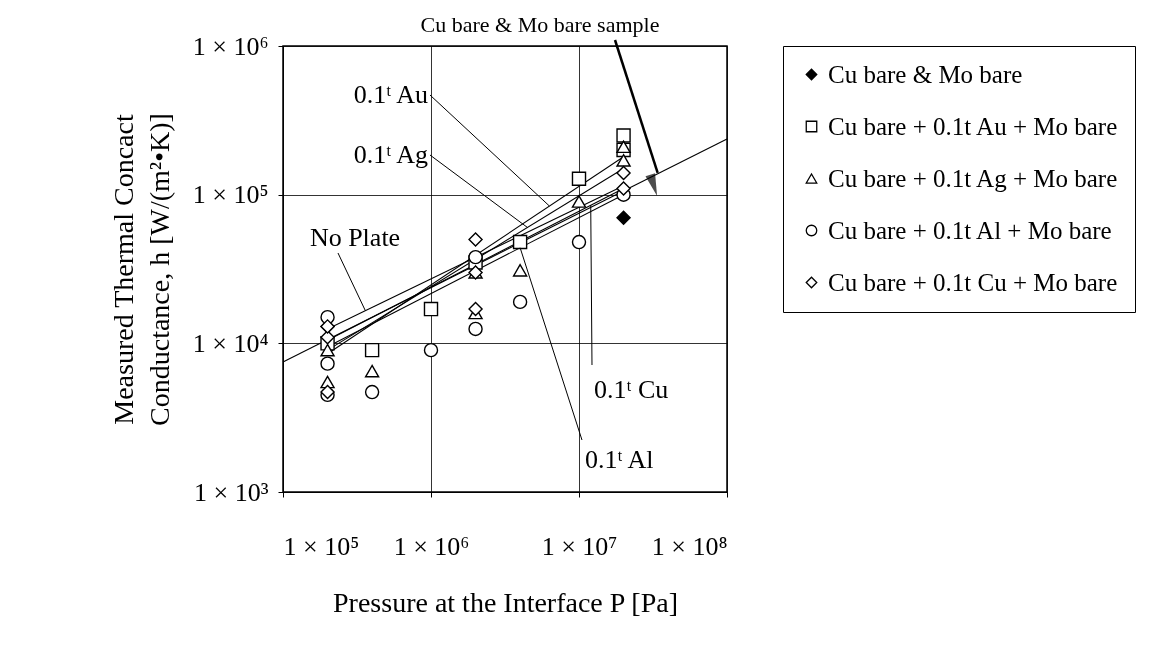 The width and height of the screenshot is (1169, 649). What do you see at coordinates (540, 24) in the screenshot?
I see `annotation: Cu bare & Mo bare sample` at bounding box center [540, 24].